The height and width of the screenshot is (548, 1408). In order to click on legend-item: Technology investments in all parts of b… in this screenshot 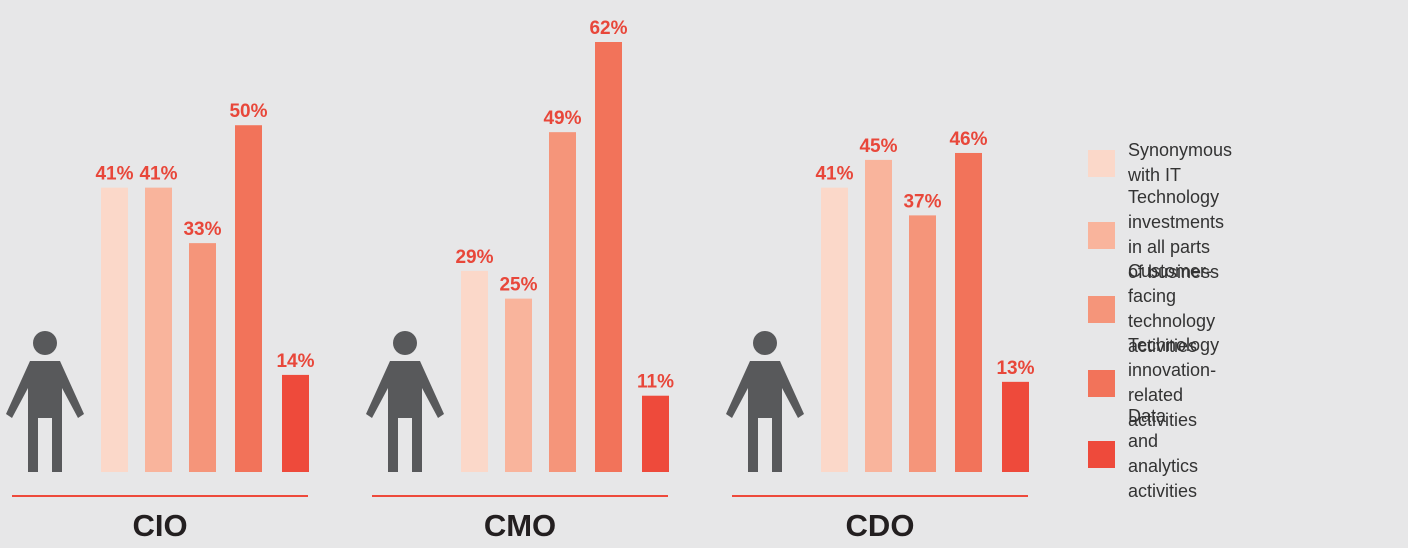, I will do `click(1156, 235)`.